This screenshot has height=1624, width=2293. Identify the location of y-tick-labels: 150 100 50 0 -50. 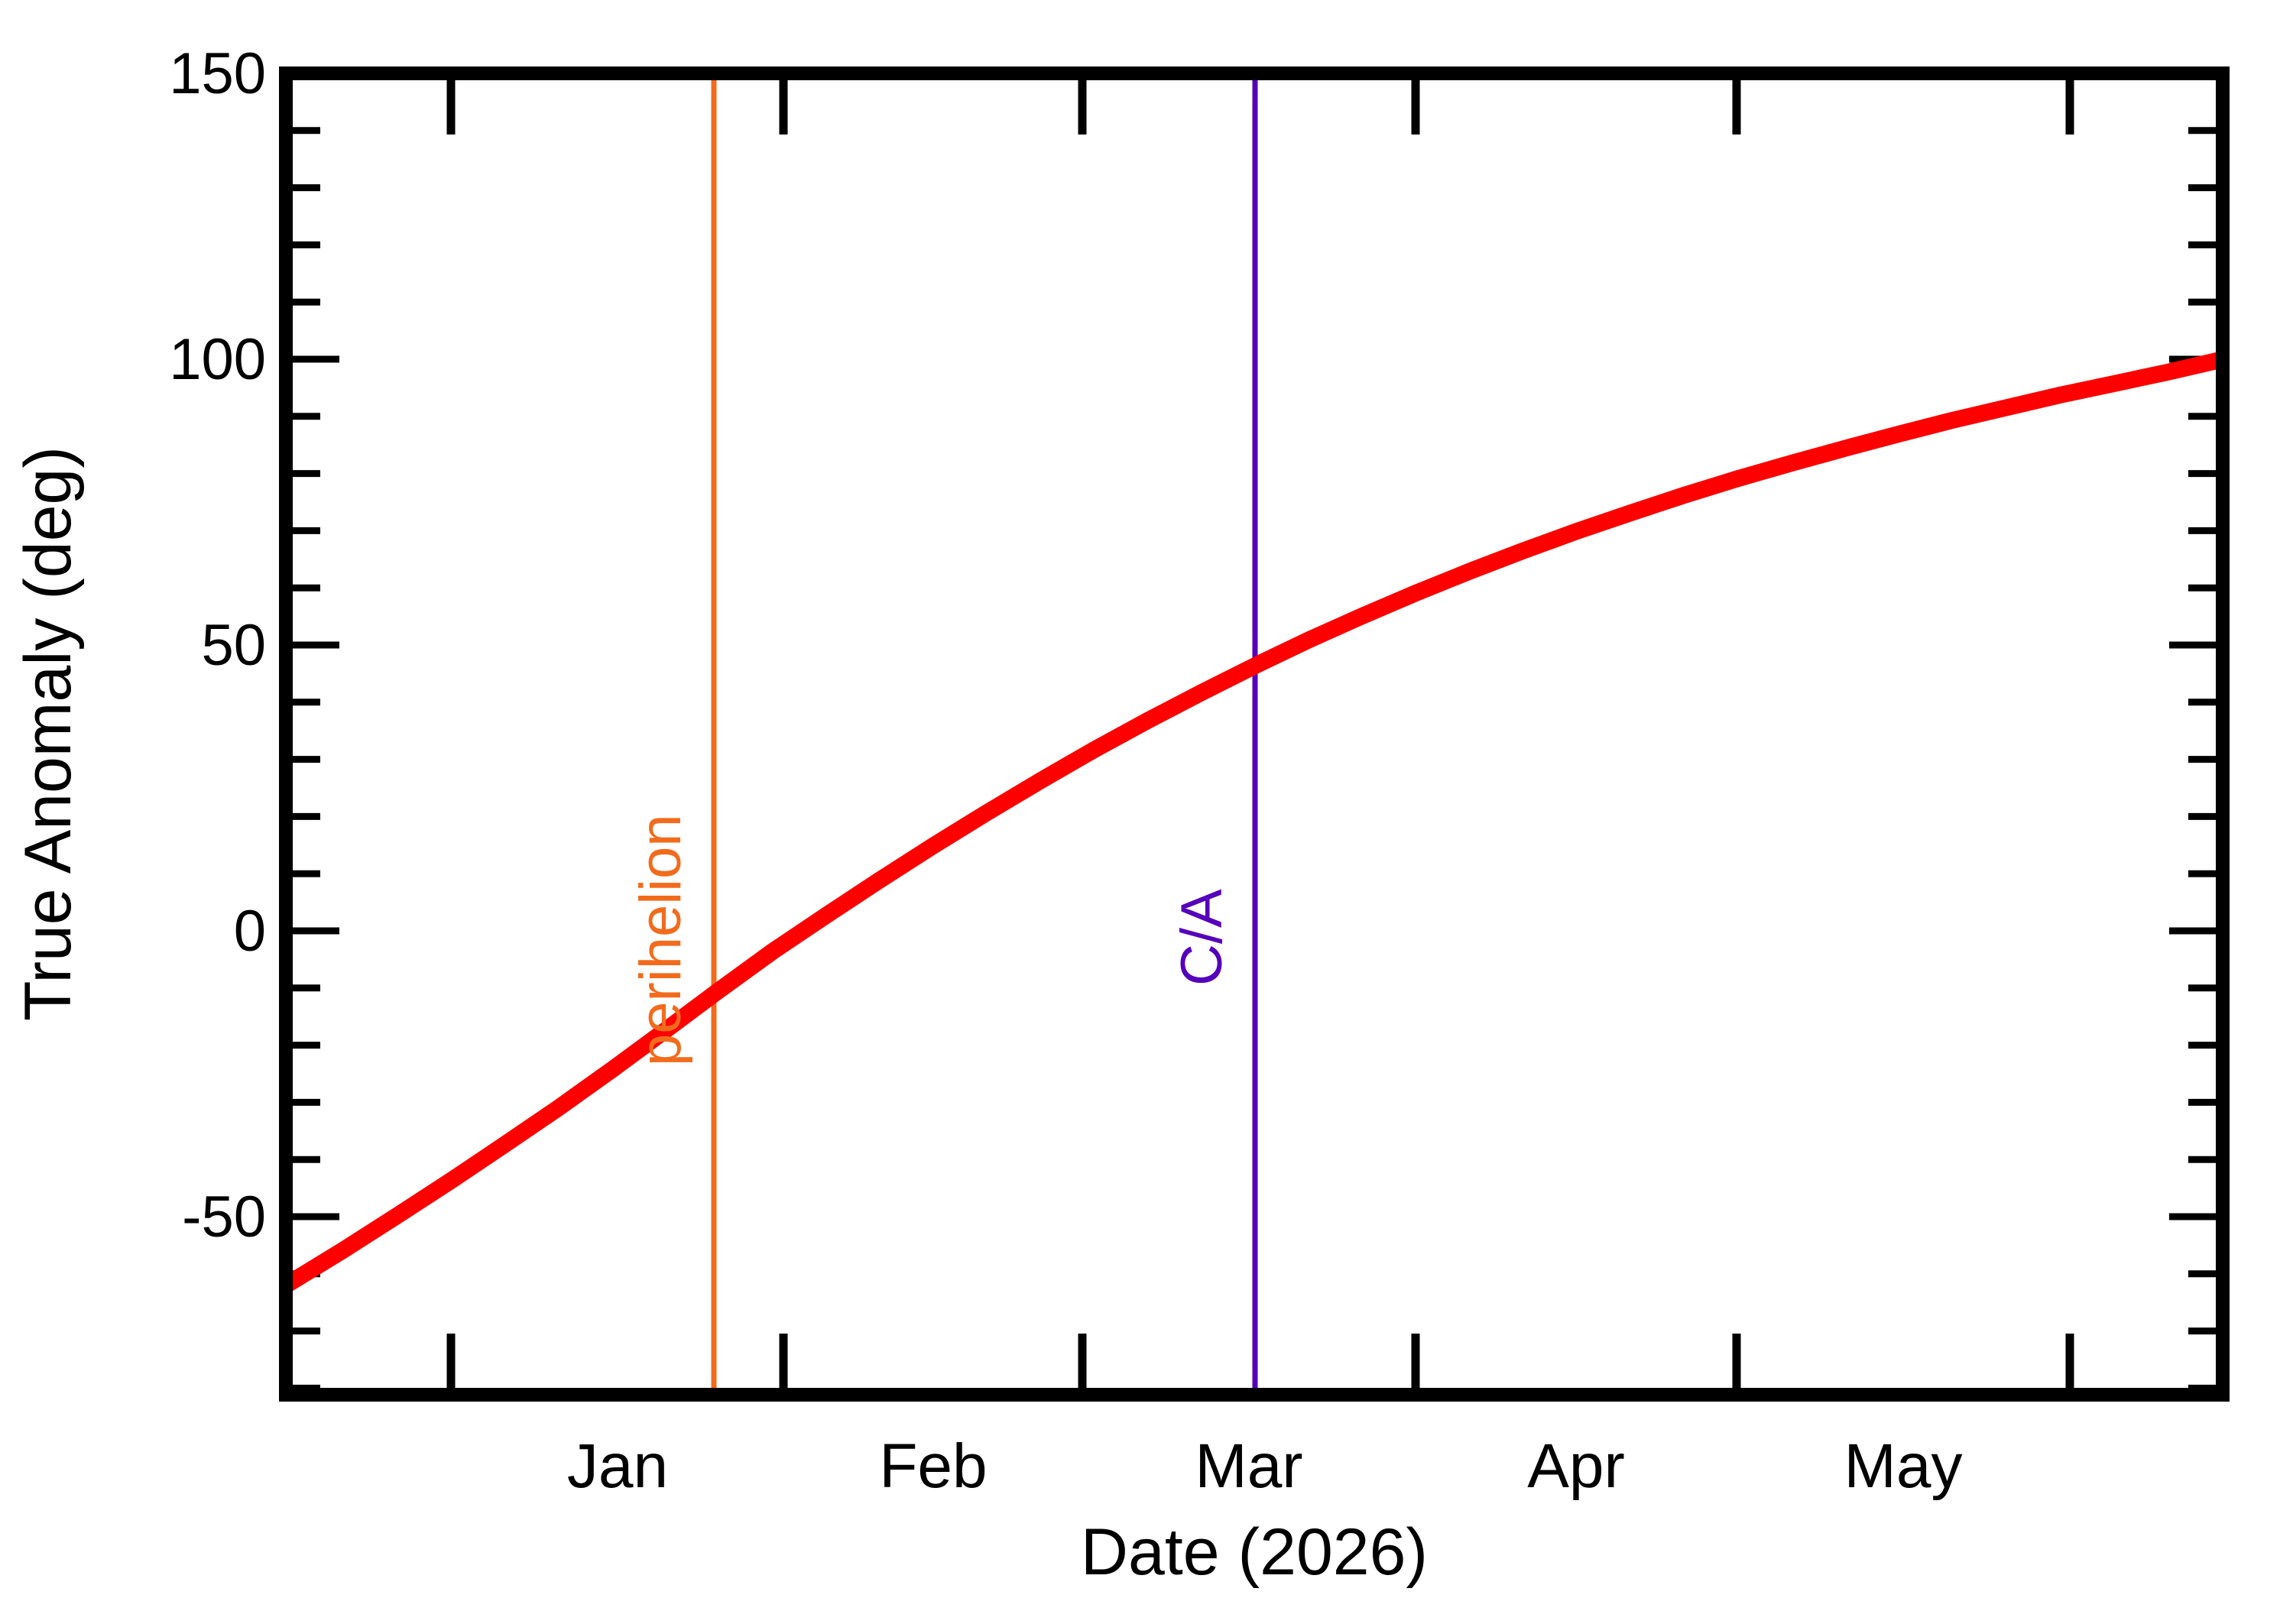
(217, 645).